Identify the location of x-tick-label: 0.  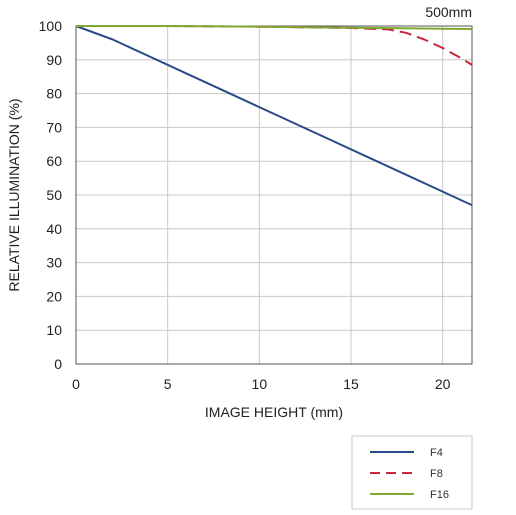
(76, 384).